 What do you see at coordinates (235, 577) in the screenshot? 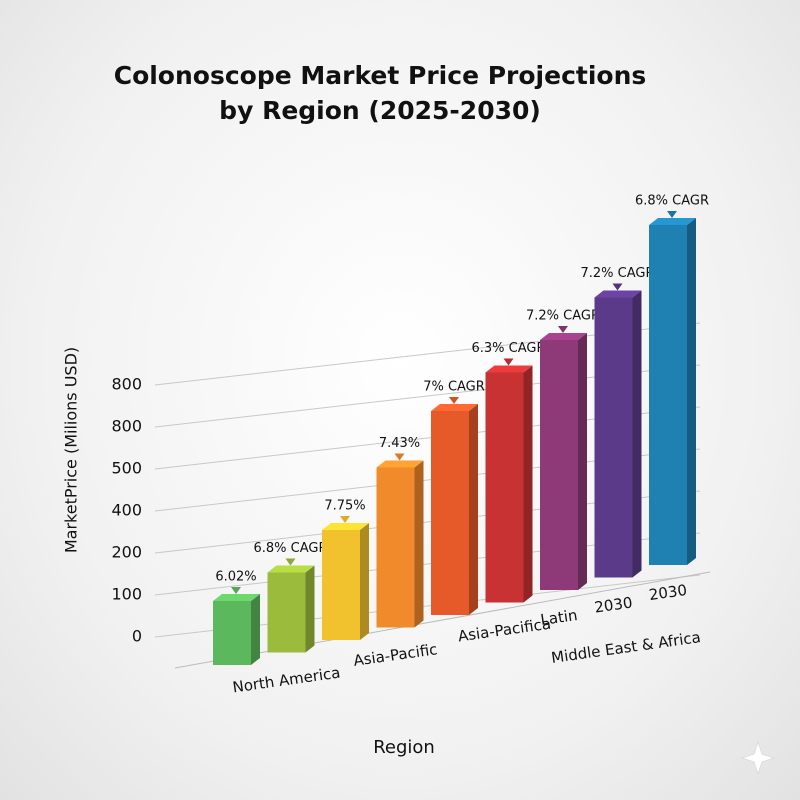
I see `value-label: 6.02%` at bounding box center [235, 577].